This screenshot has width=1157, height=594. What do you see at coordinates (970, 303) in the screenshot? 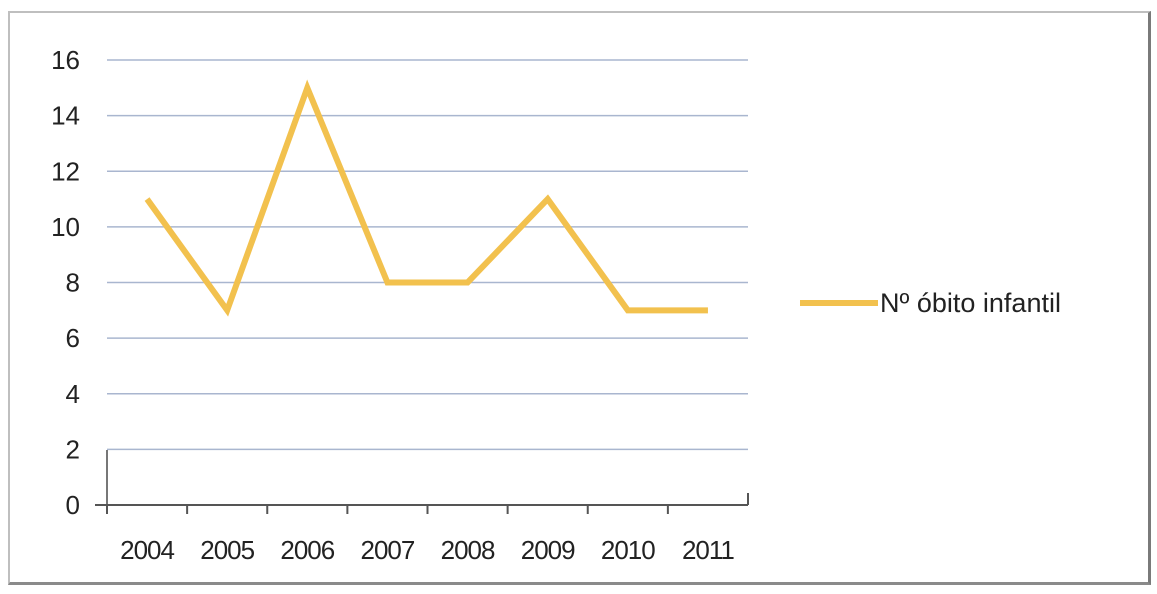
I see `legend-label: Nº óbito infantil` at bounding box center [970, 303].